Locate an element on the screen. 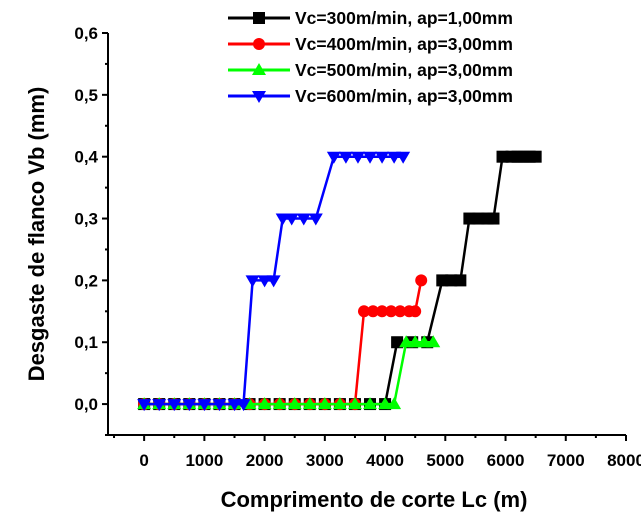 Image resolution: width=641 pixels, height=522 pixels. legend-item: Vc=500m/min, ap=3,00mm is located at coordinates (370, 70).